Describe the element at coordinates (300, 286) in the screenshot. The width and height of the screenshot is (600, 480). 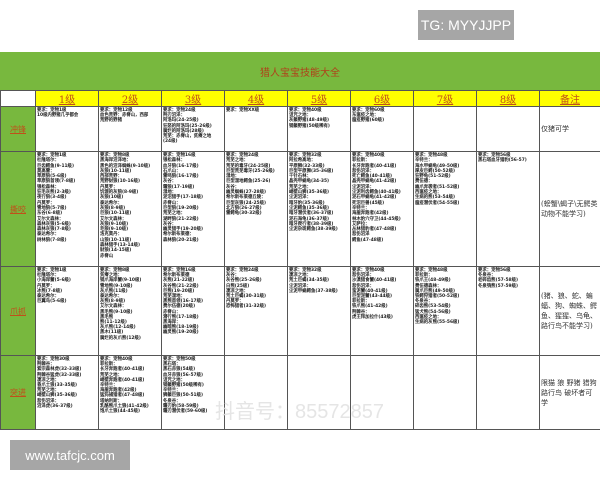
I see `cell-line: 尘泥沼泽：` at that location.